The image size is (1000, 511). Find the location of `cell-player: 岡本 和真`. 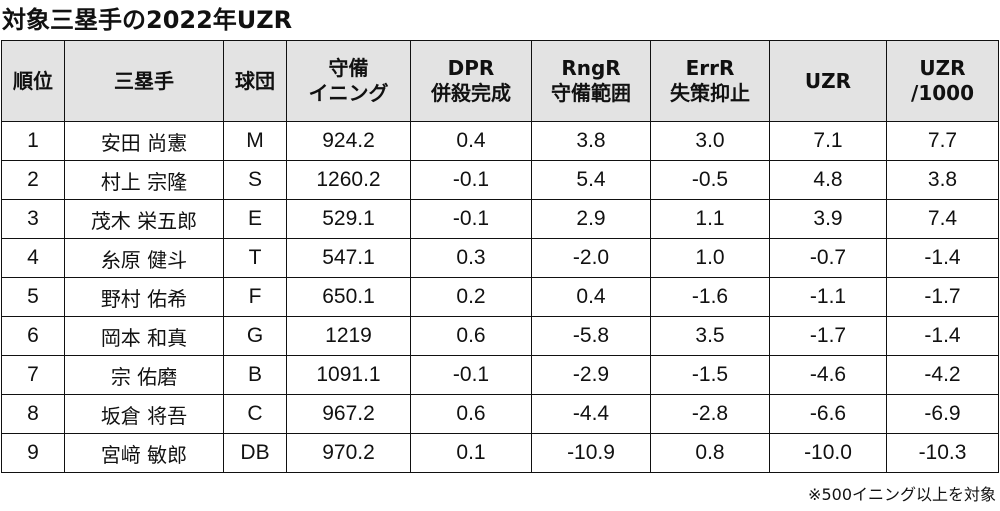

cell-player: 岡本 和真 is located at coordinates (144, 336).